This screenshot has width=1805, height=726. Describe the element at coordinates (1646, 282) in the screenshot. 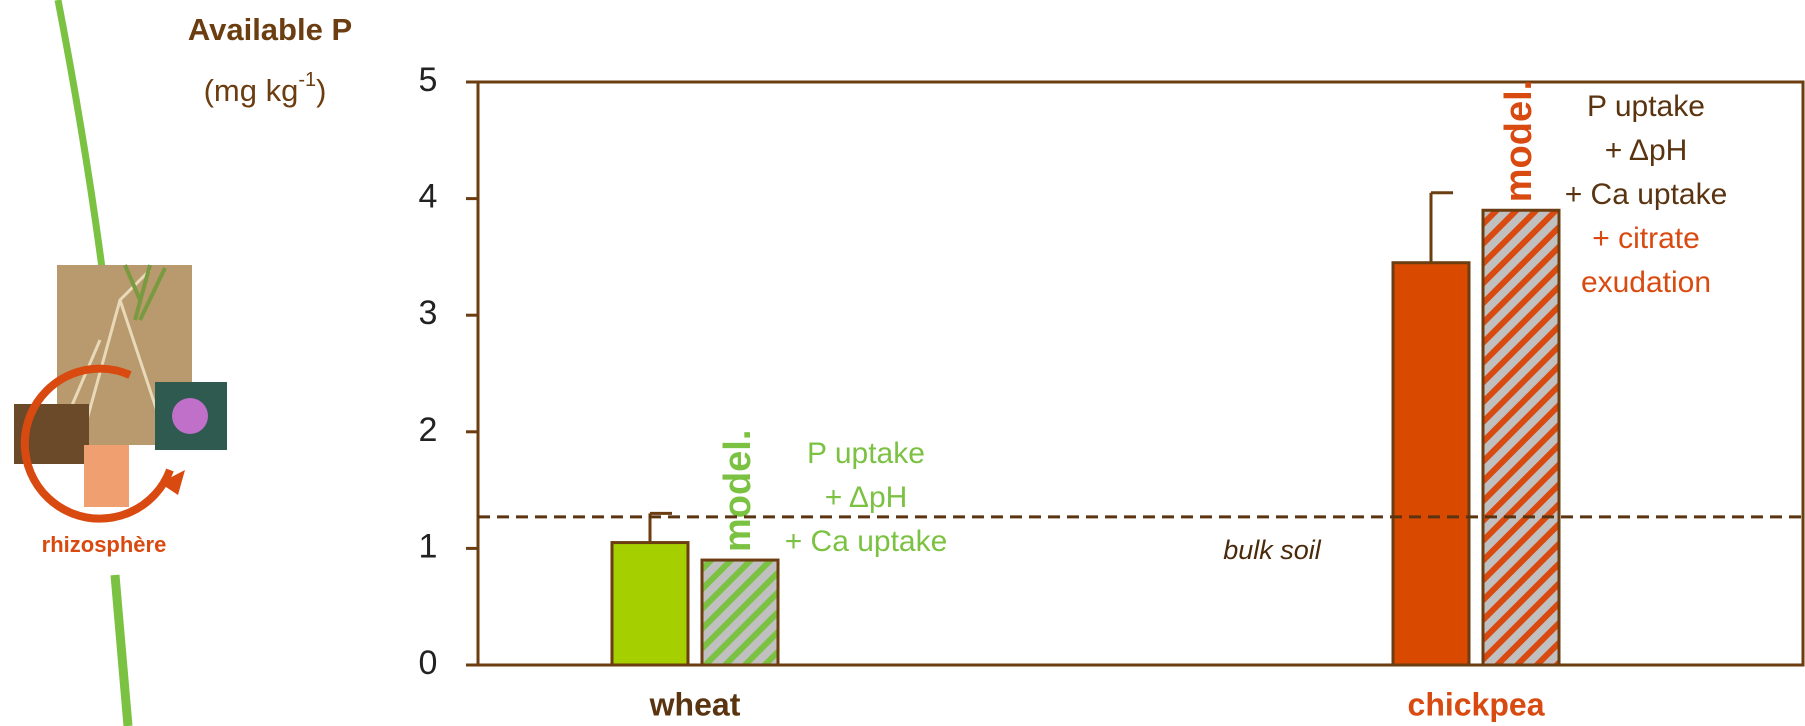

I see `annotation: exudation` at that location.